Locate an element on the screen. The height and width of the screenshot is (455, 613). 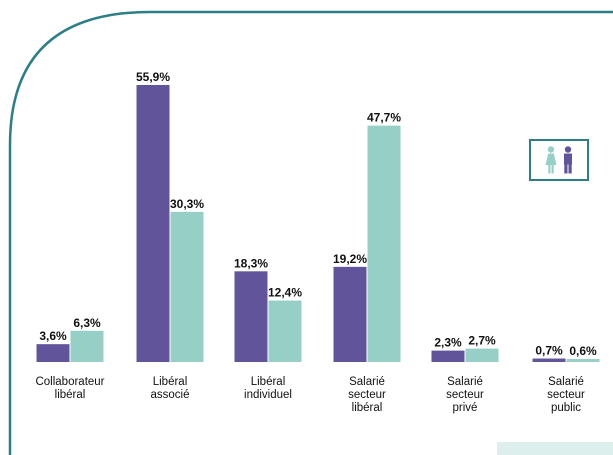
data-label: 19,2% is located at coordinates (350, 259).